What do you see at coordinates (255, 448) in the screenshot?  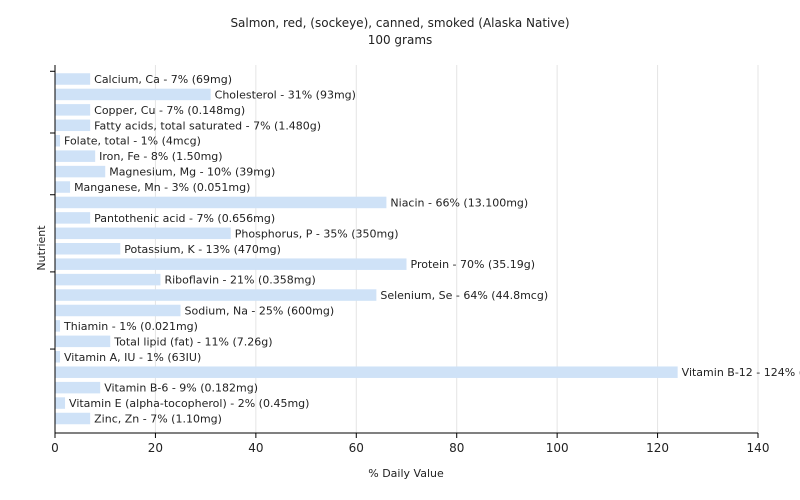 I see `x-tick-label: 40` at bounding box center [255, 448].